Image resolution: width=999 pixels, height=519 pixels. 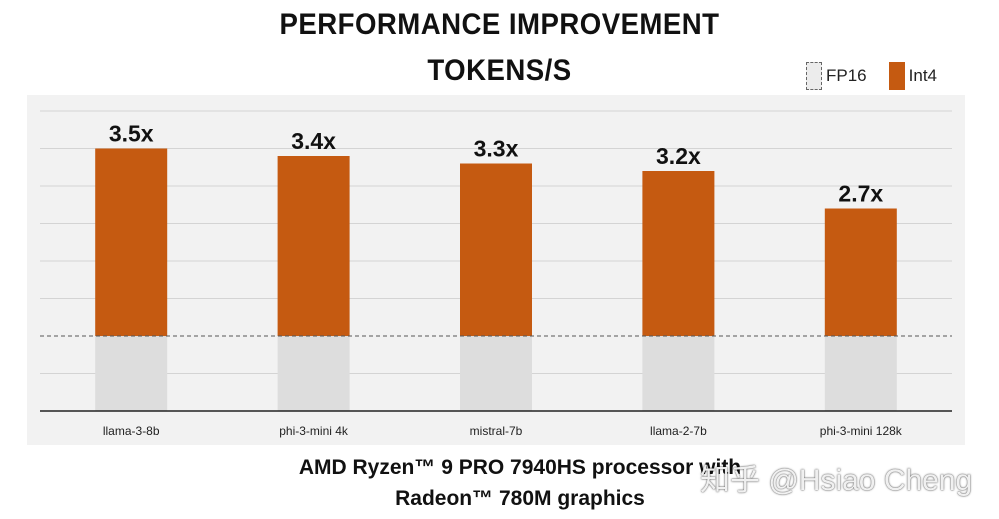 What do you see at coordinates (814, 76) in the screenshot?
I see `legend-swatch-fp16` at bounding box center [814, 76].